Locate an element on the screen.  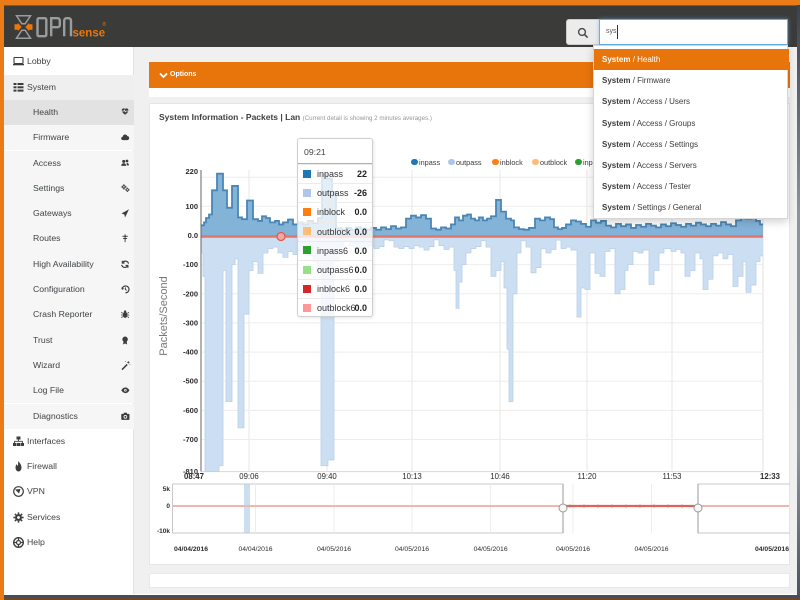
svg-text: Packets/Second is located at coordinates (164, 316).